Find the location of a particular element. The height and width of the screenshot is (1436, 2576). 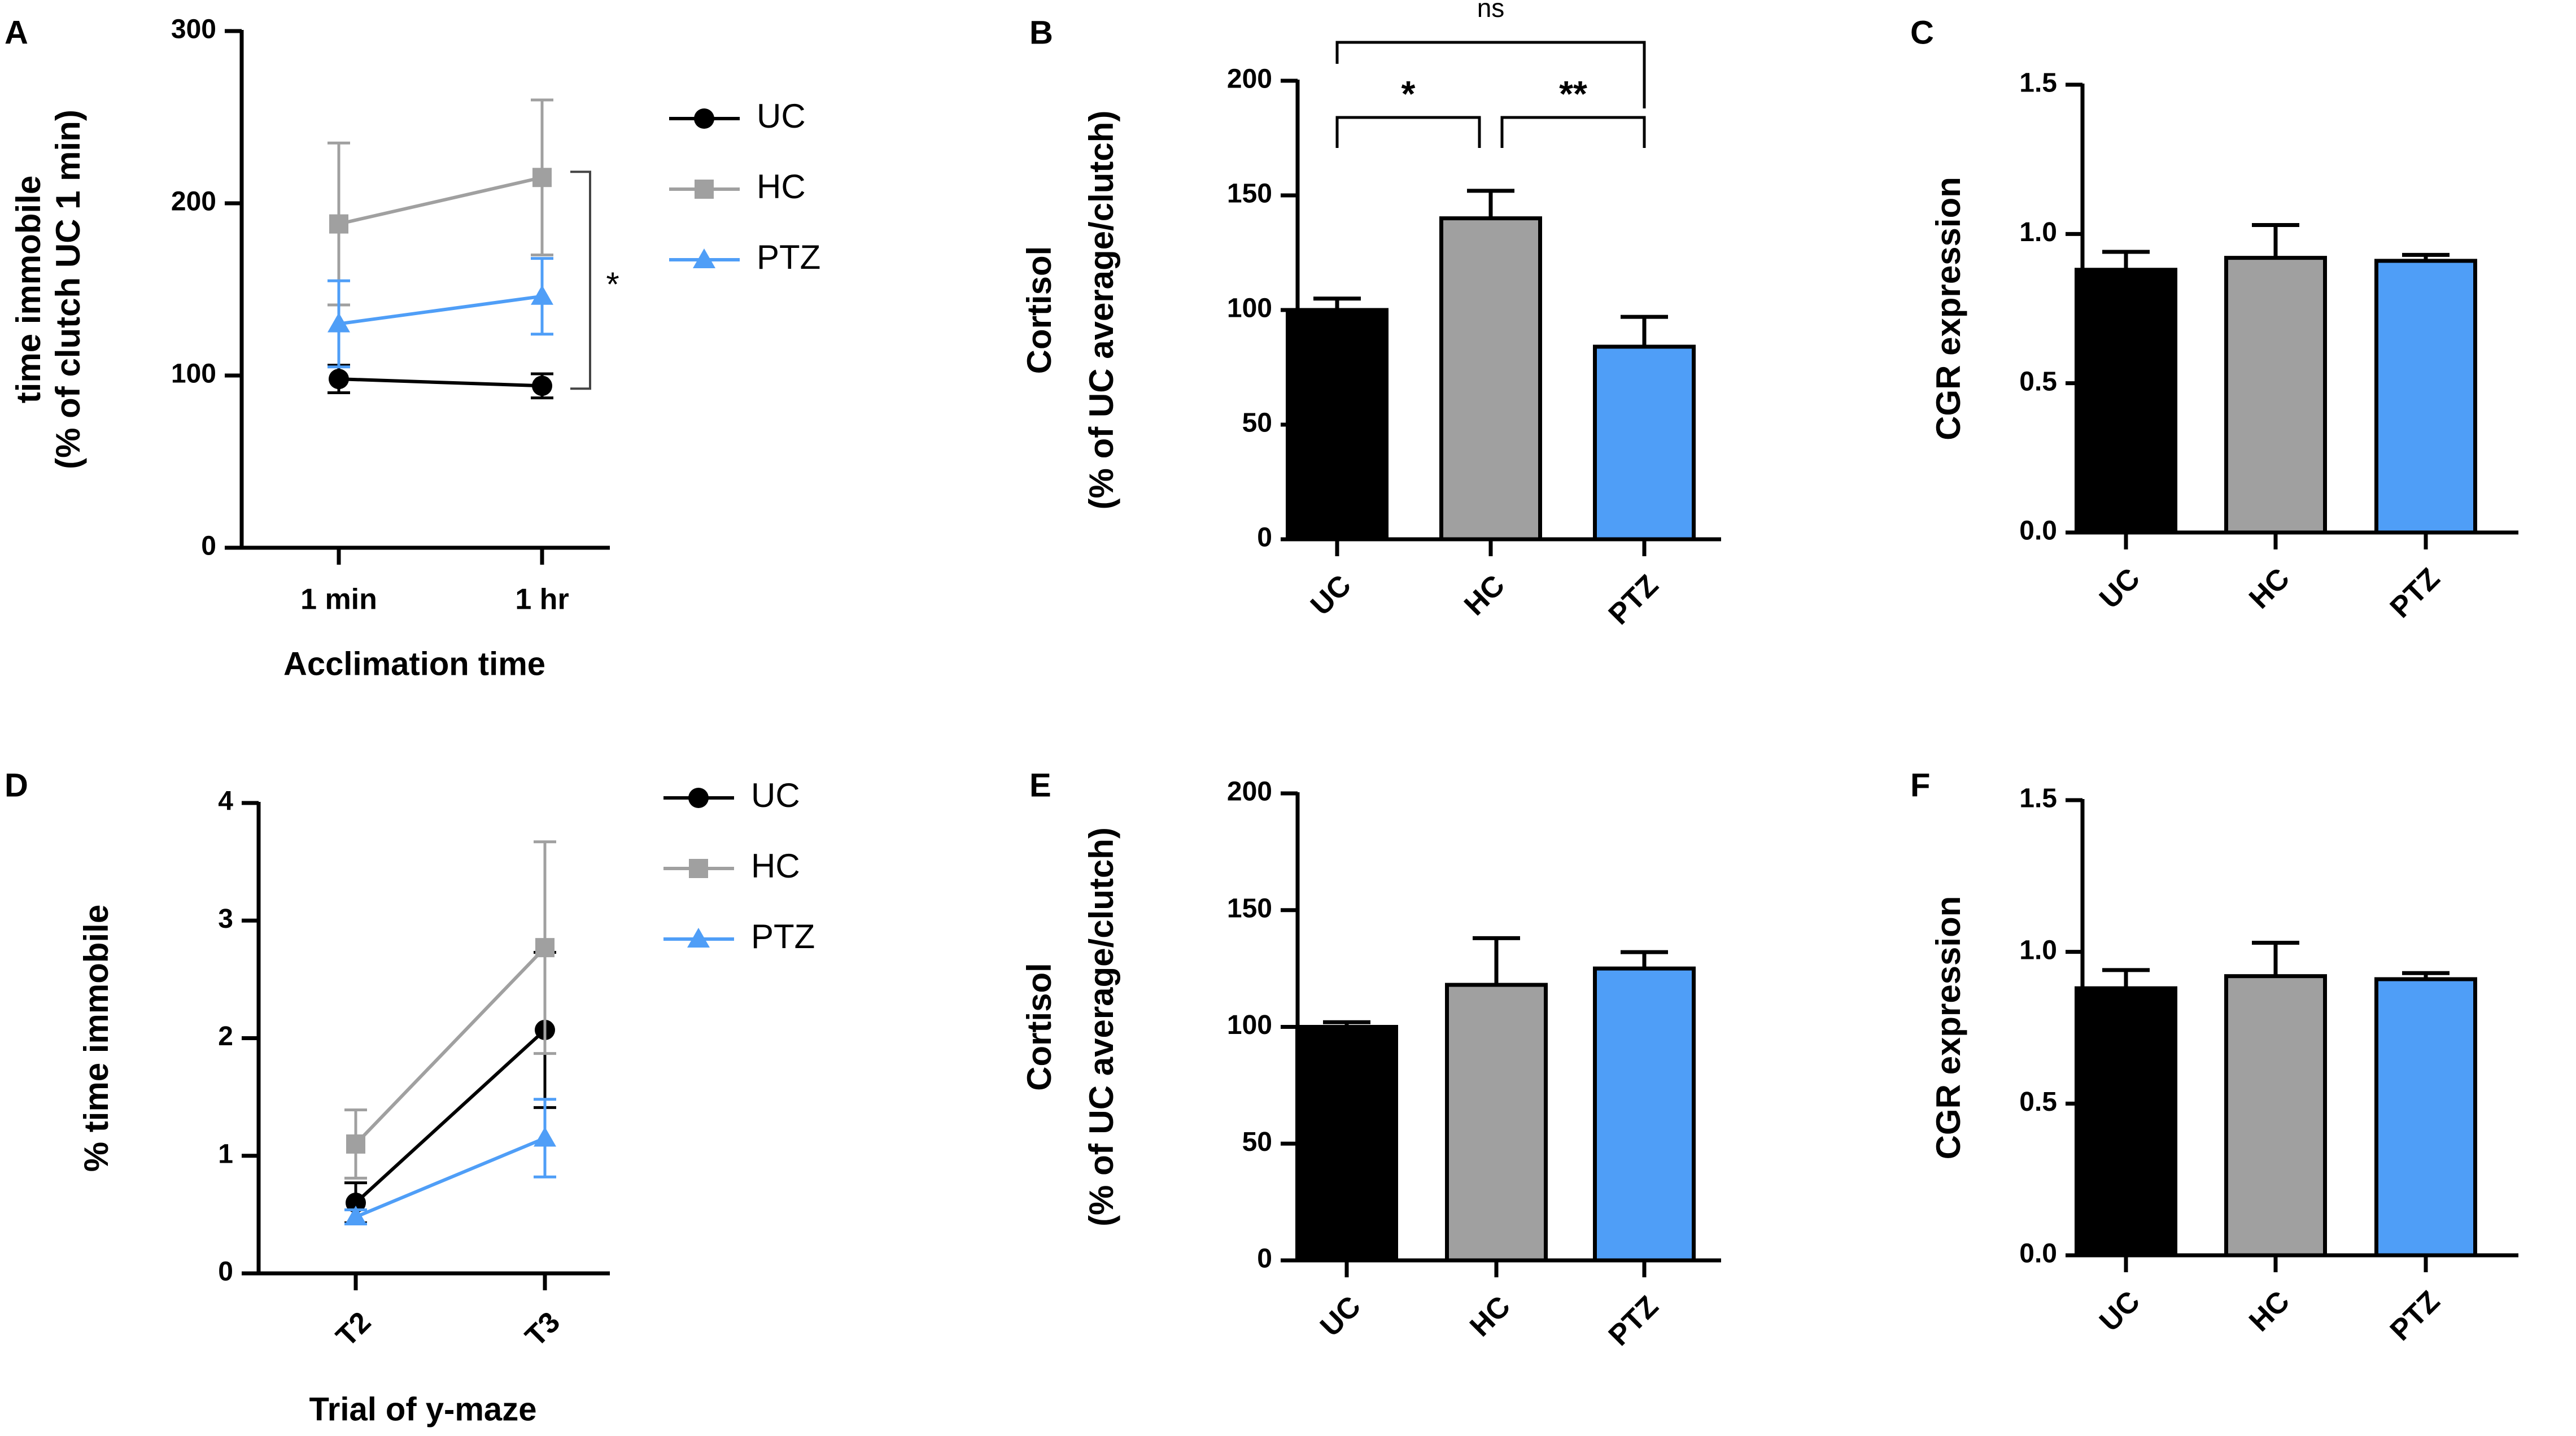

x-tick-label: T2 is located at coordinates (354, 1329).